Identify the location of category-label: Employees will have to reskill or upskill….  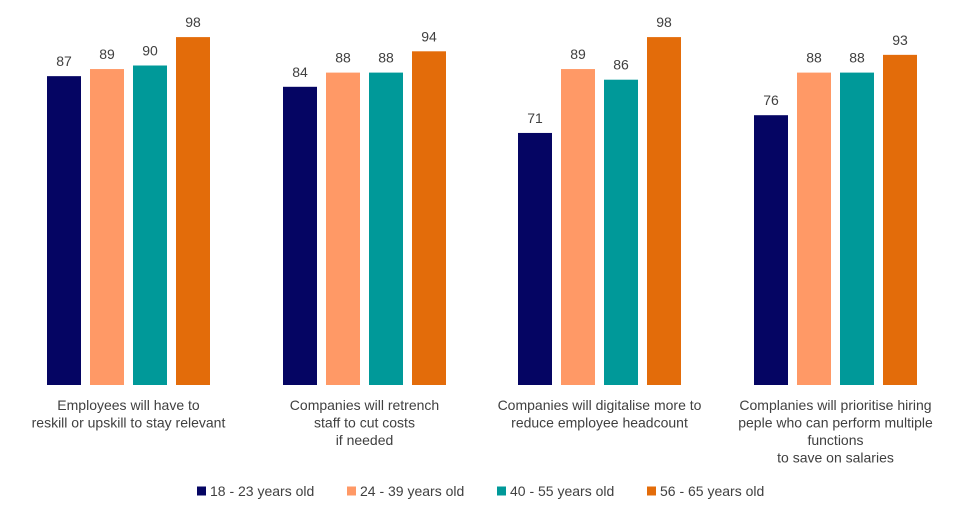
(129, 414).